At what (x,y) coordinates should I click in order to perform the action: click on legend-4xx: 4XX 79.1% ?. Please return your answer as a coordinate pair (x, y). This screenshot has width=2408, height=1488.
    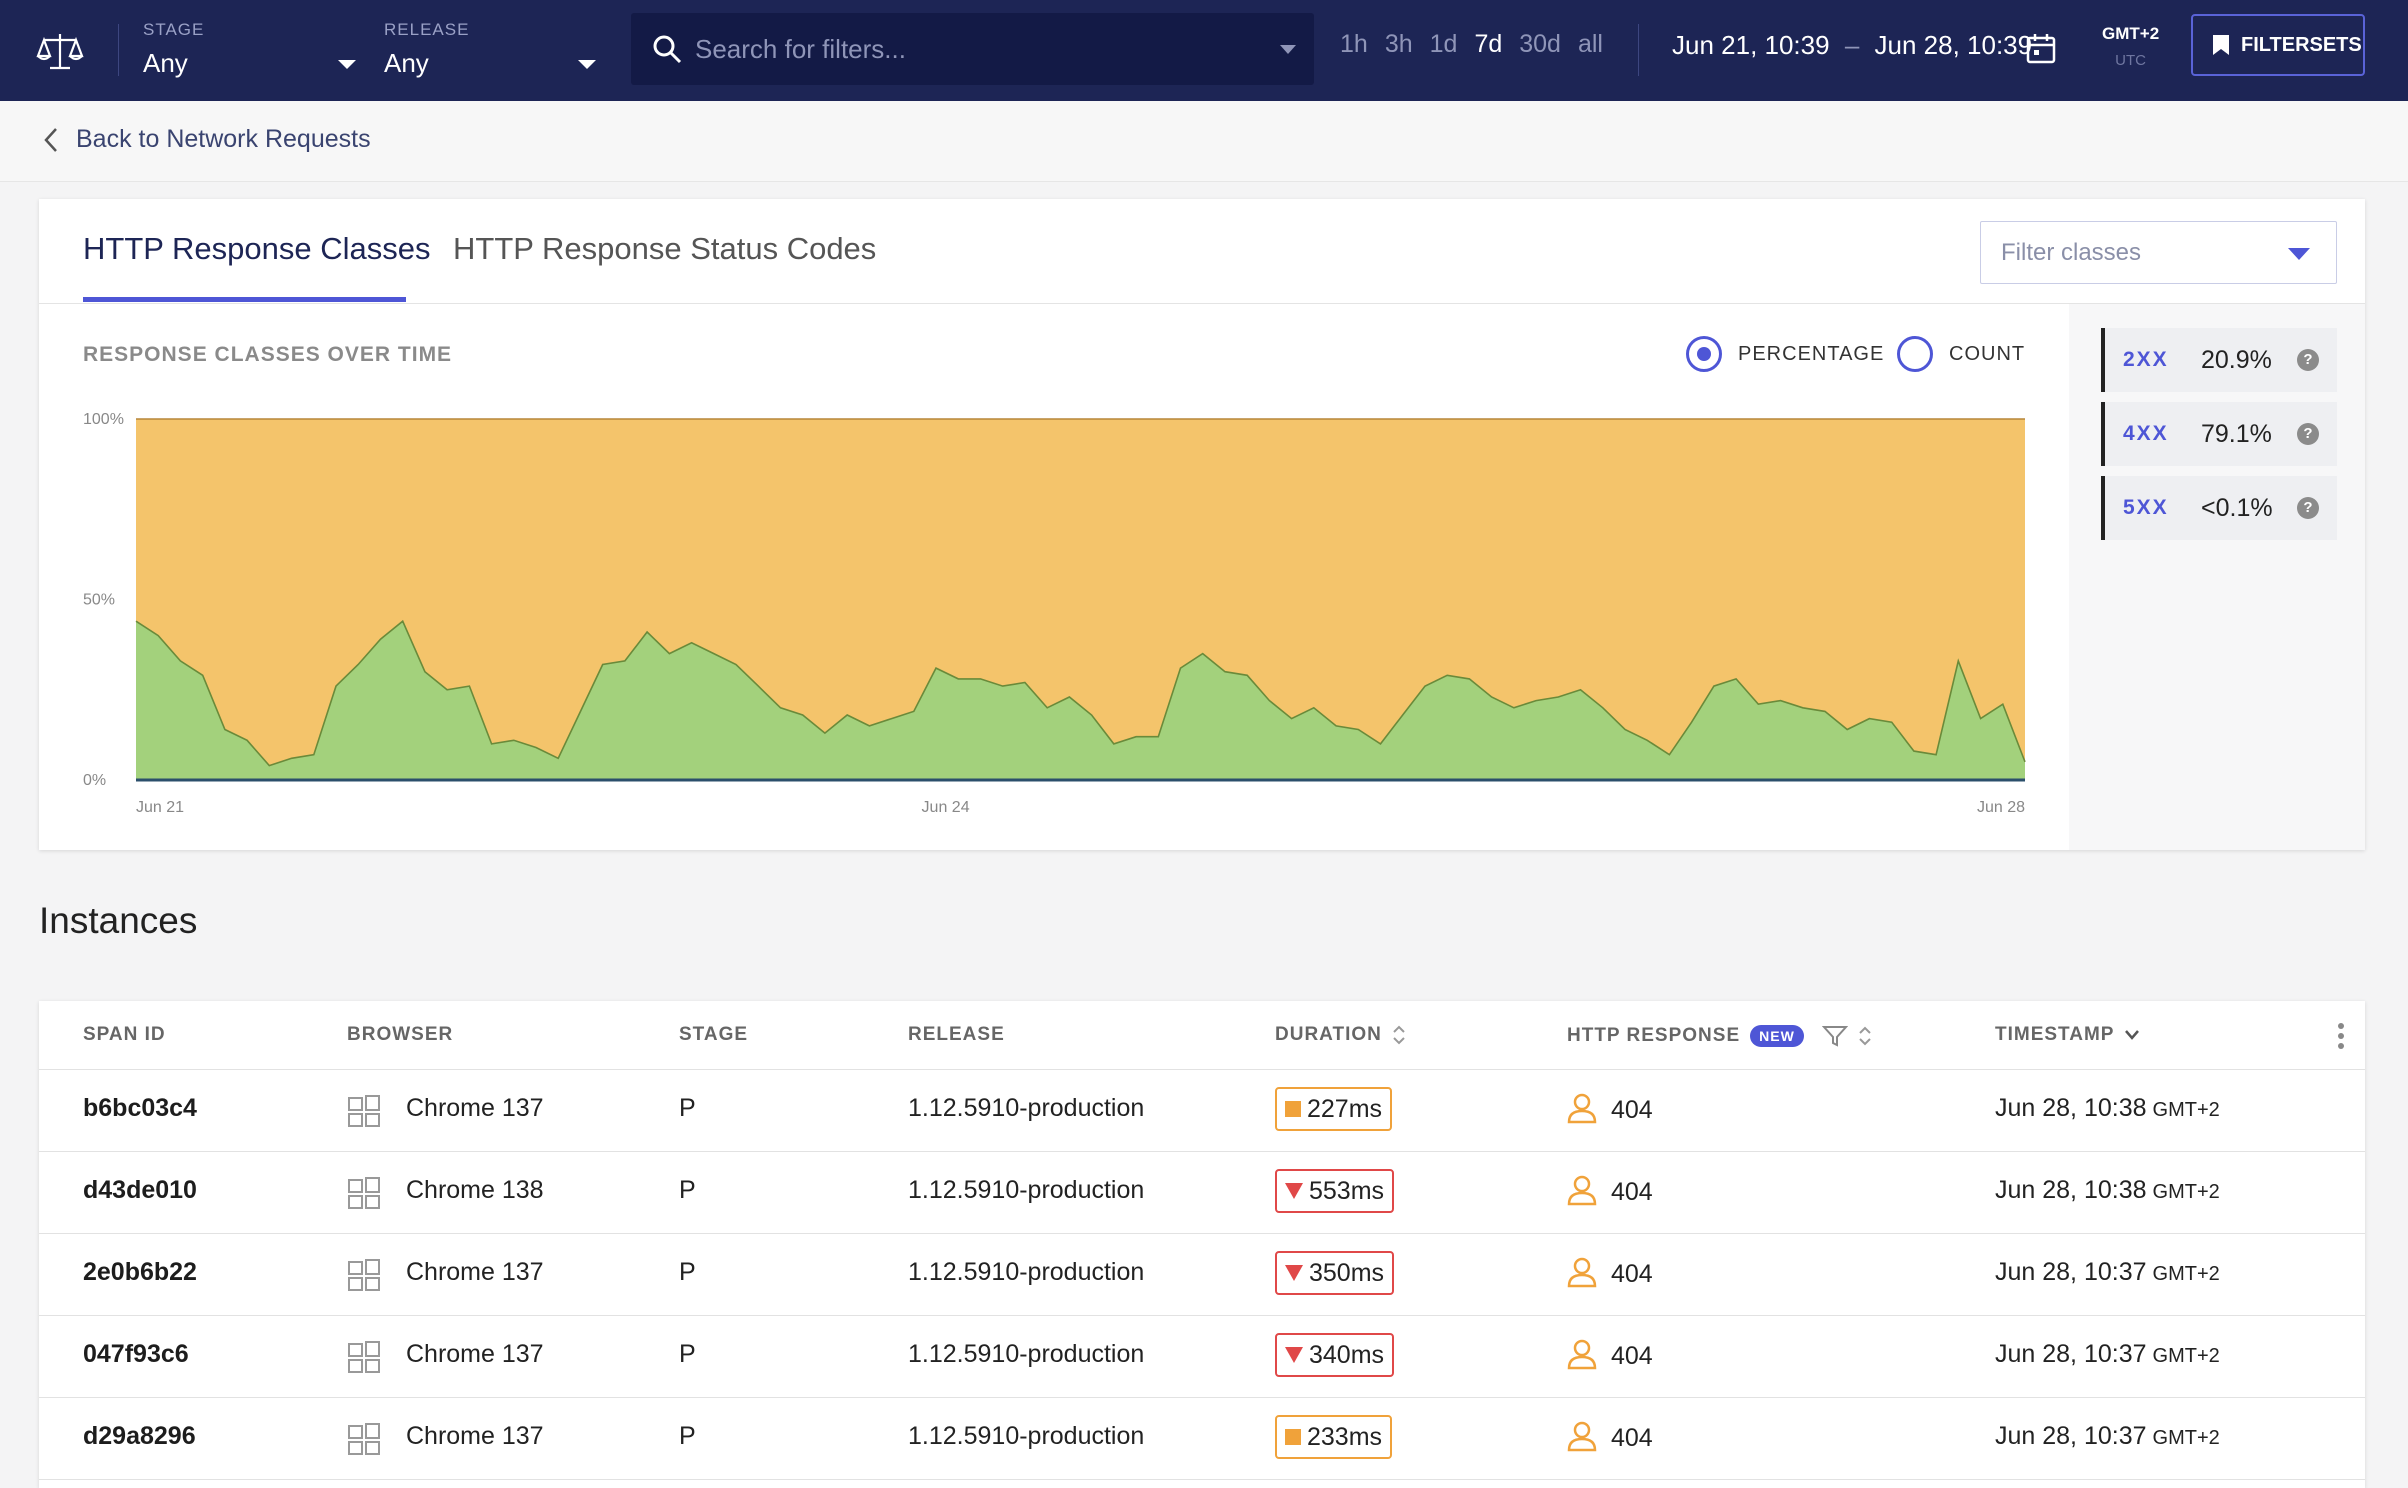
    Looking at the image, I should click on (2219, 434).